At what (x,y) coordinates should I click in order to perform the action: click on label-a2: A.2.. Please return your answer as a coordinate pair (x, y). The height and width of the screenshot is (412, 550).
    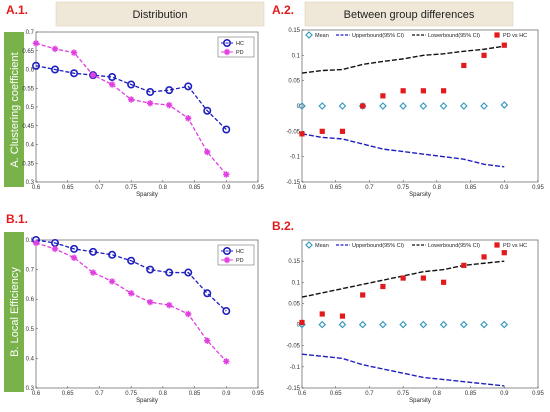
    Looking at the image, I should click on (283, 10).